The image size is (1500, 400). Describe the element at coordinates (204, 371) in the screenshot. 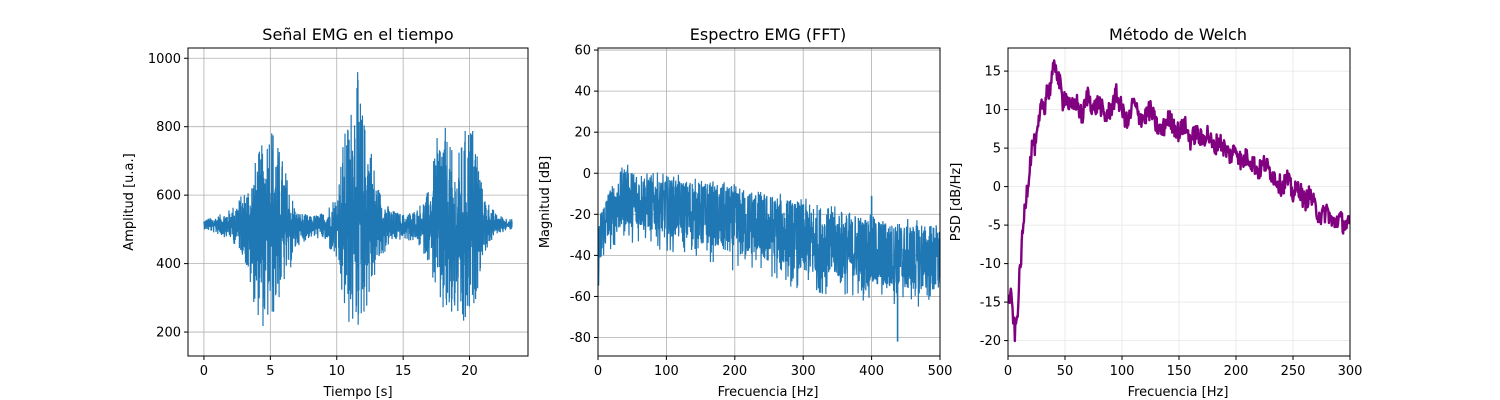

I see `emg-time-xtick-label: 0` at that location.